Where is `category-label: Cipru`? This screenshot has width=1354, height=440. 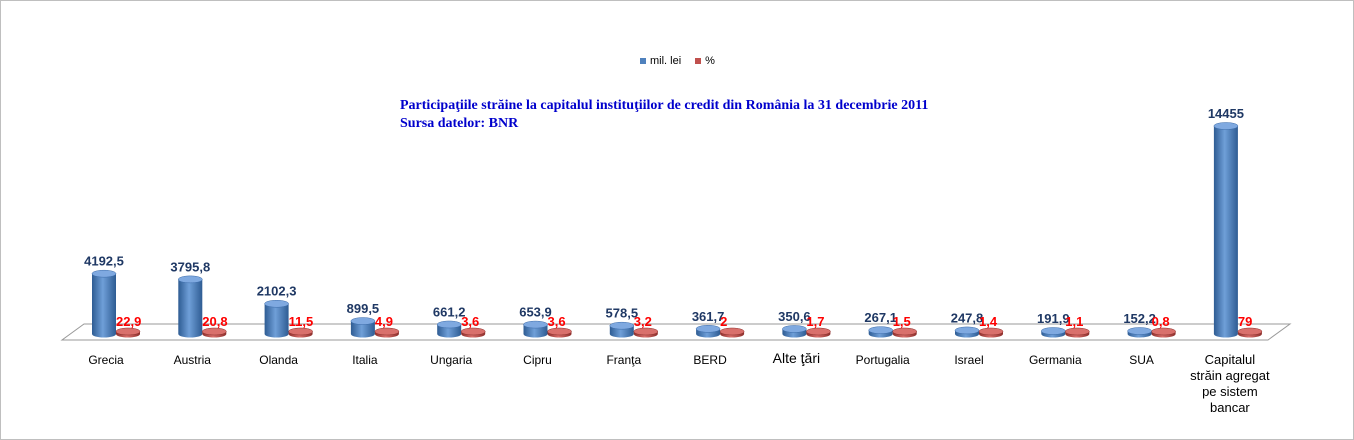 category-label: Cipru is located at coordinates (537, 360).